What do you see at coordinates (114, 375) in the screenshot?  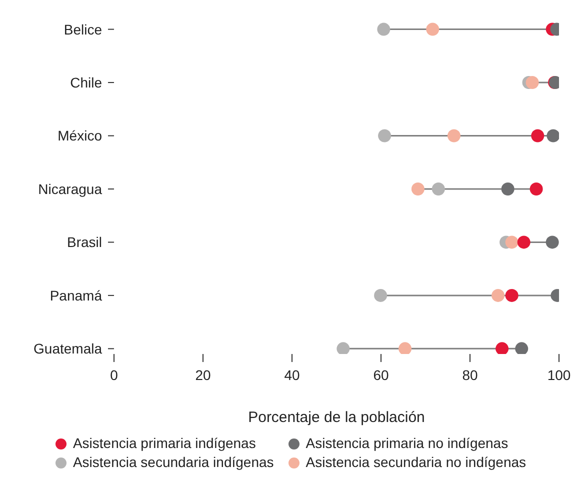 I see `x-tick-label: 0` at bounding box center [114, 375].